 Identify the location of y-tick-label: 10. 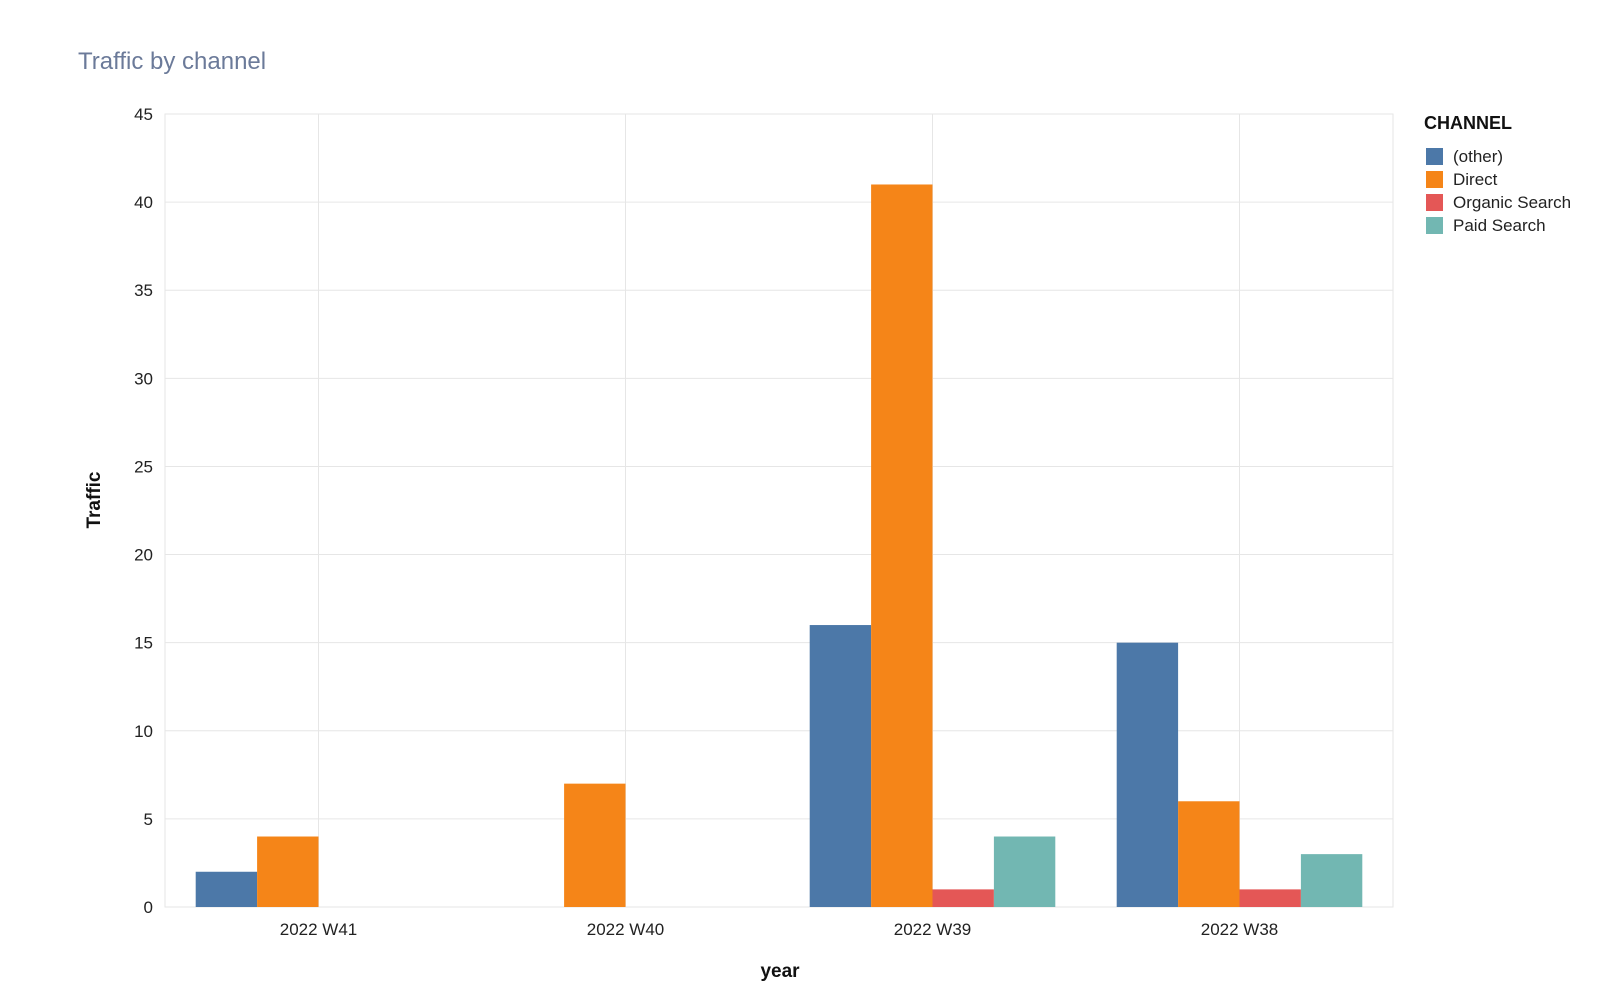
(143, 731).